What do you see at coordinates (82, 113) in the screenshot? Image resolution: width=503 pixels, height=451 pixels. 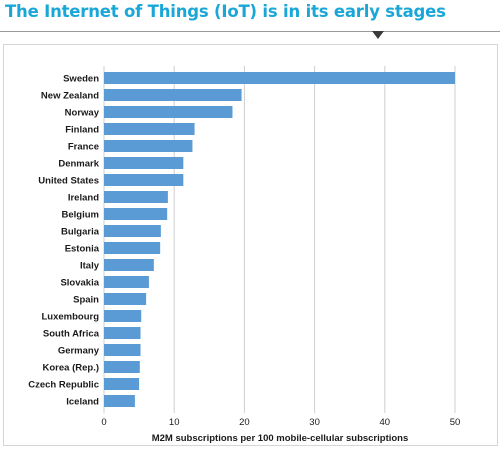 I see `category-label: Norway` at bounding box center [82, 113].